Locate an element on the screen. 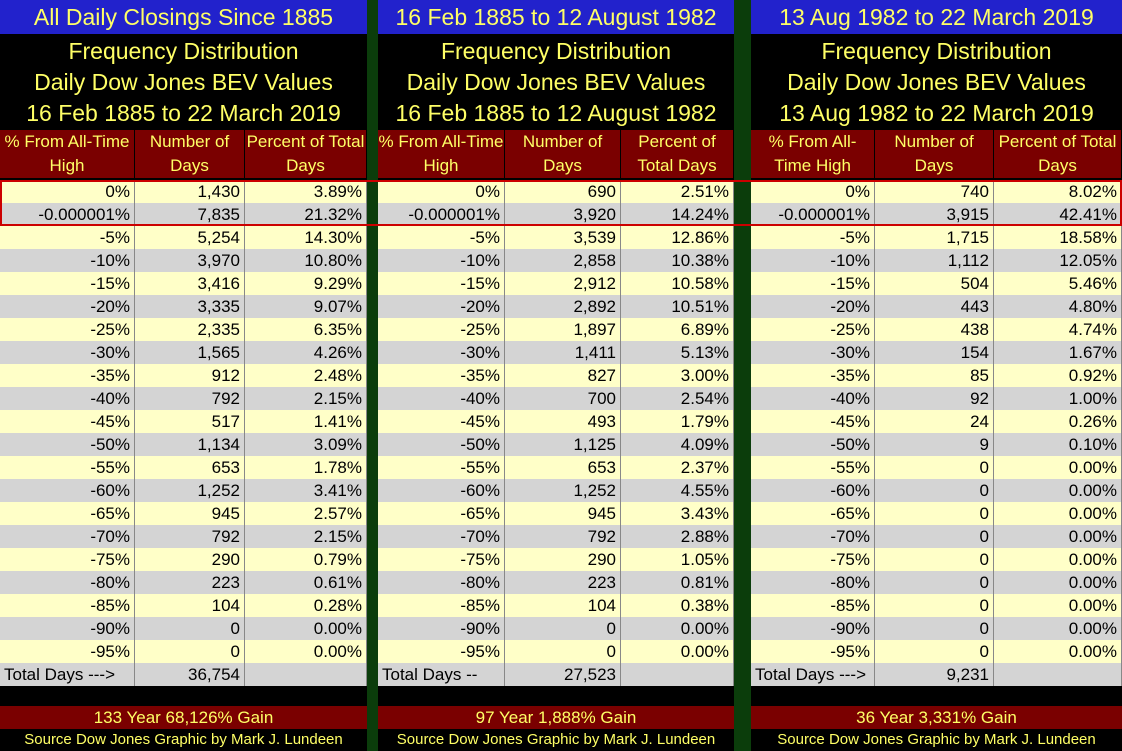 This screenshot has width=1122, height=751. table-cell: 10.51% is located at coordinates (677, 306).